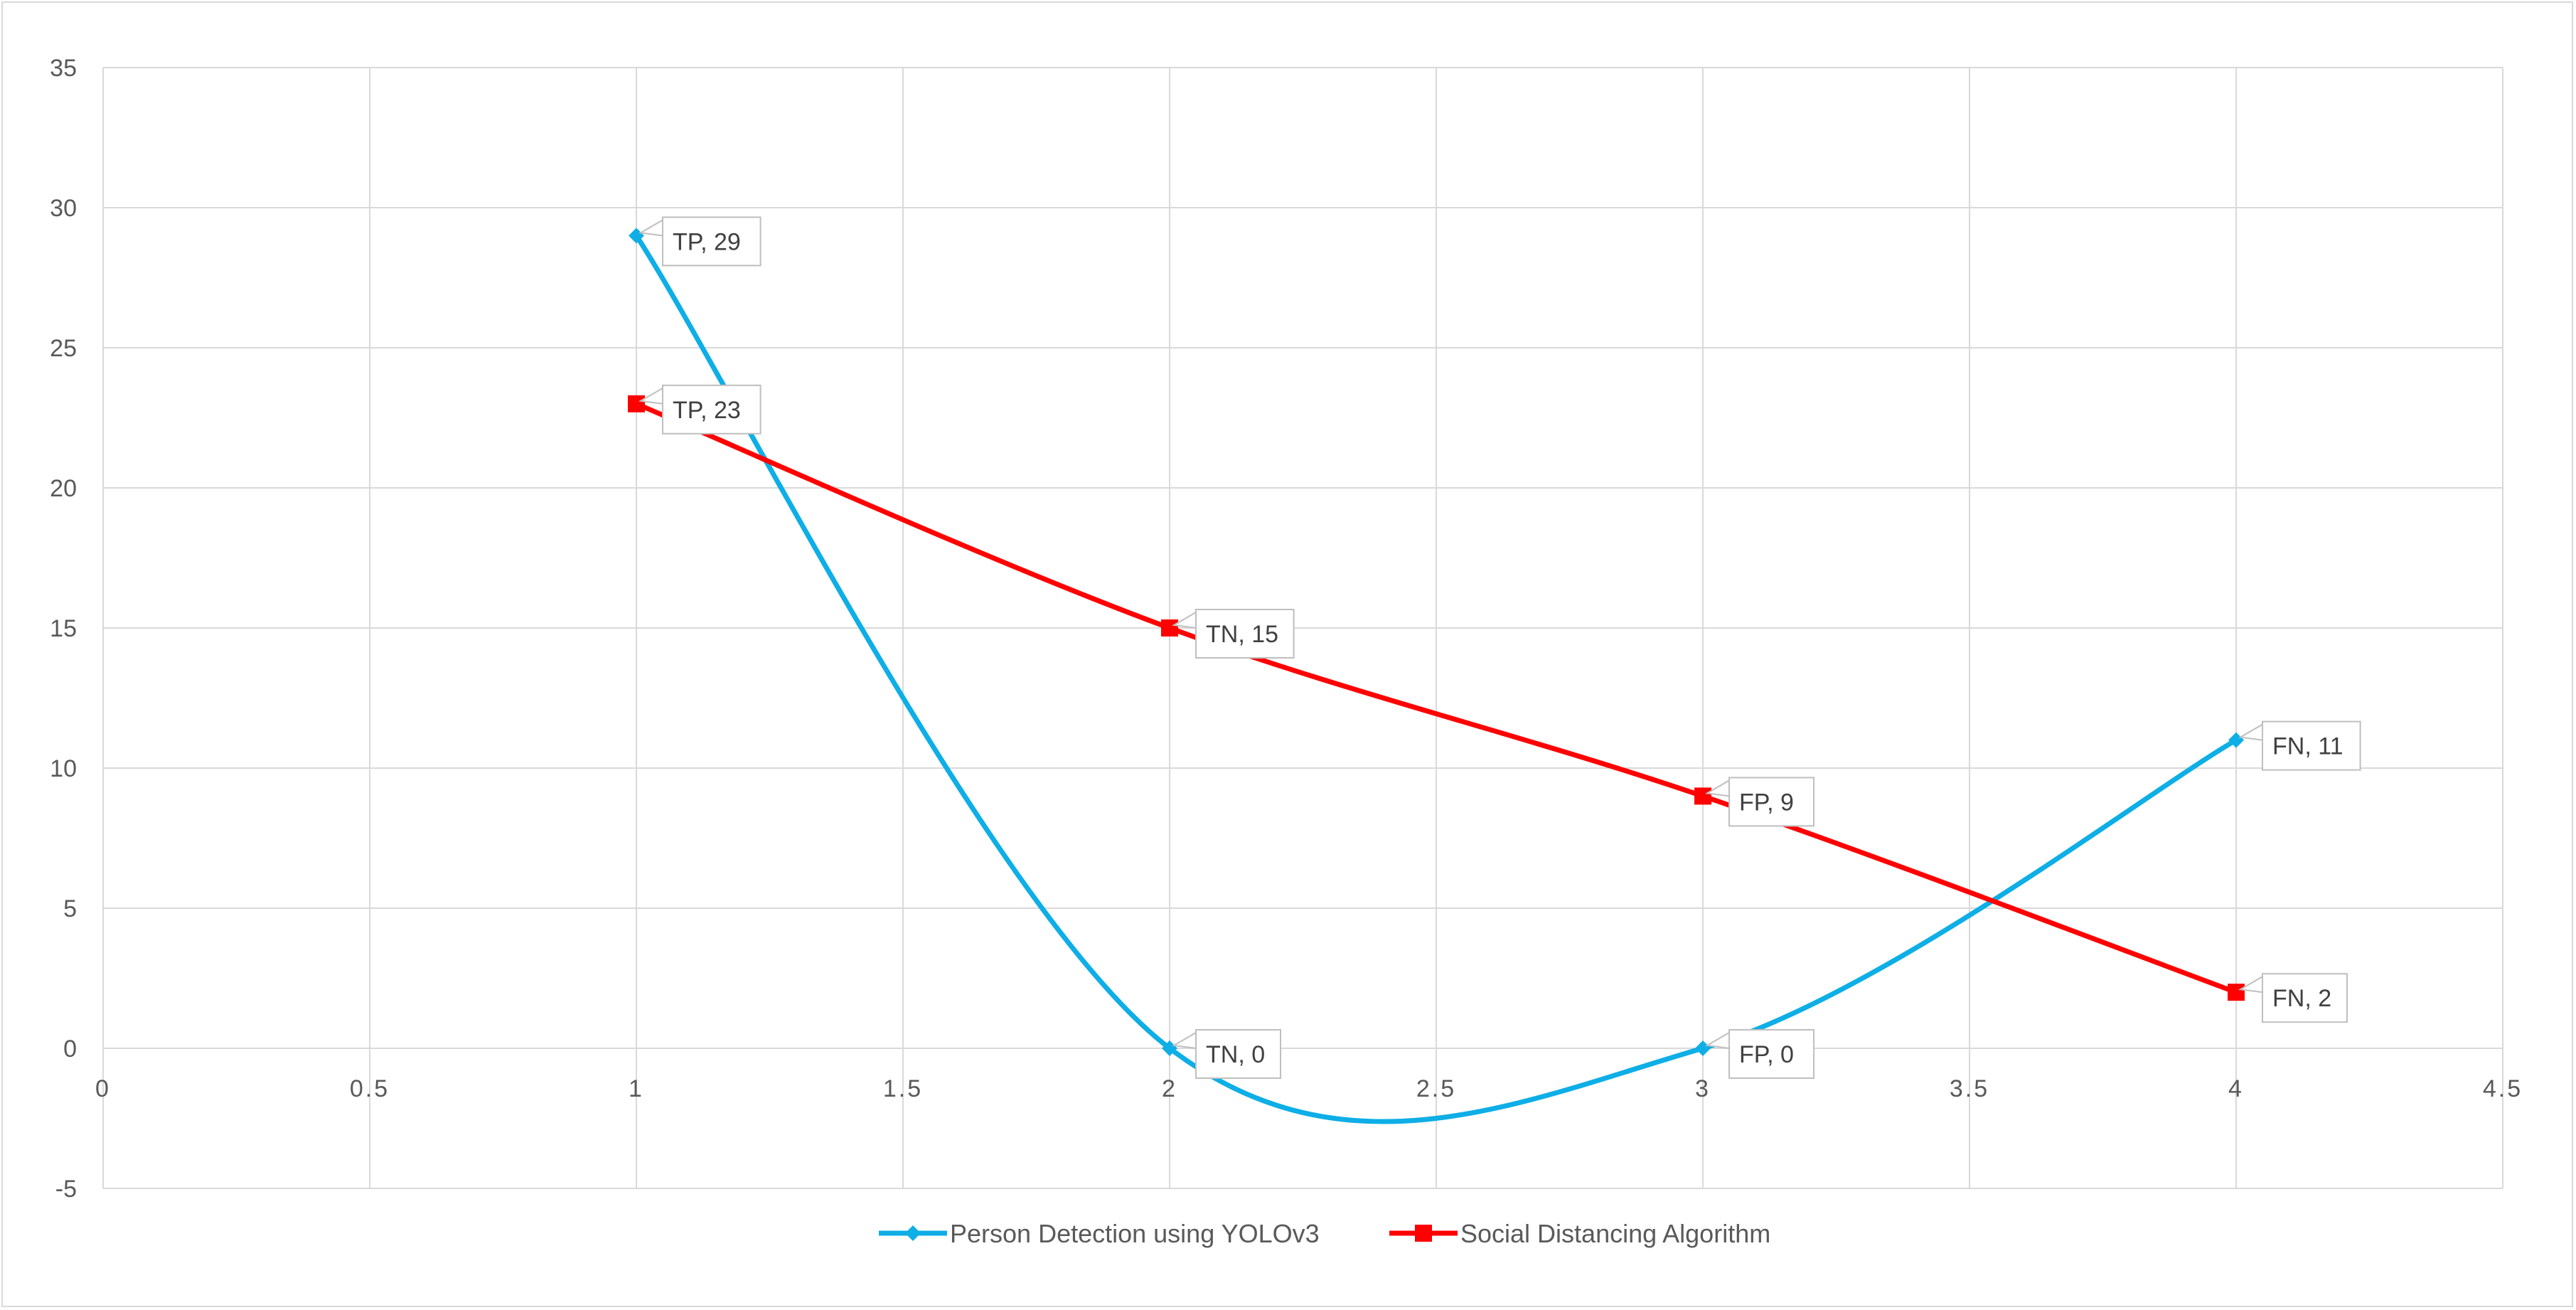 The height and width of the screenshot is (1310, 2576). What do you see at coordinates (1309, 1088) in the screenshot?
I see `x-axis: 0 0.5 1 1.5 2 2.5 3 3.5 4 4.5` at bounding box center [1309, 1088].